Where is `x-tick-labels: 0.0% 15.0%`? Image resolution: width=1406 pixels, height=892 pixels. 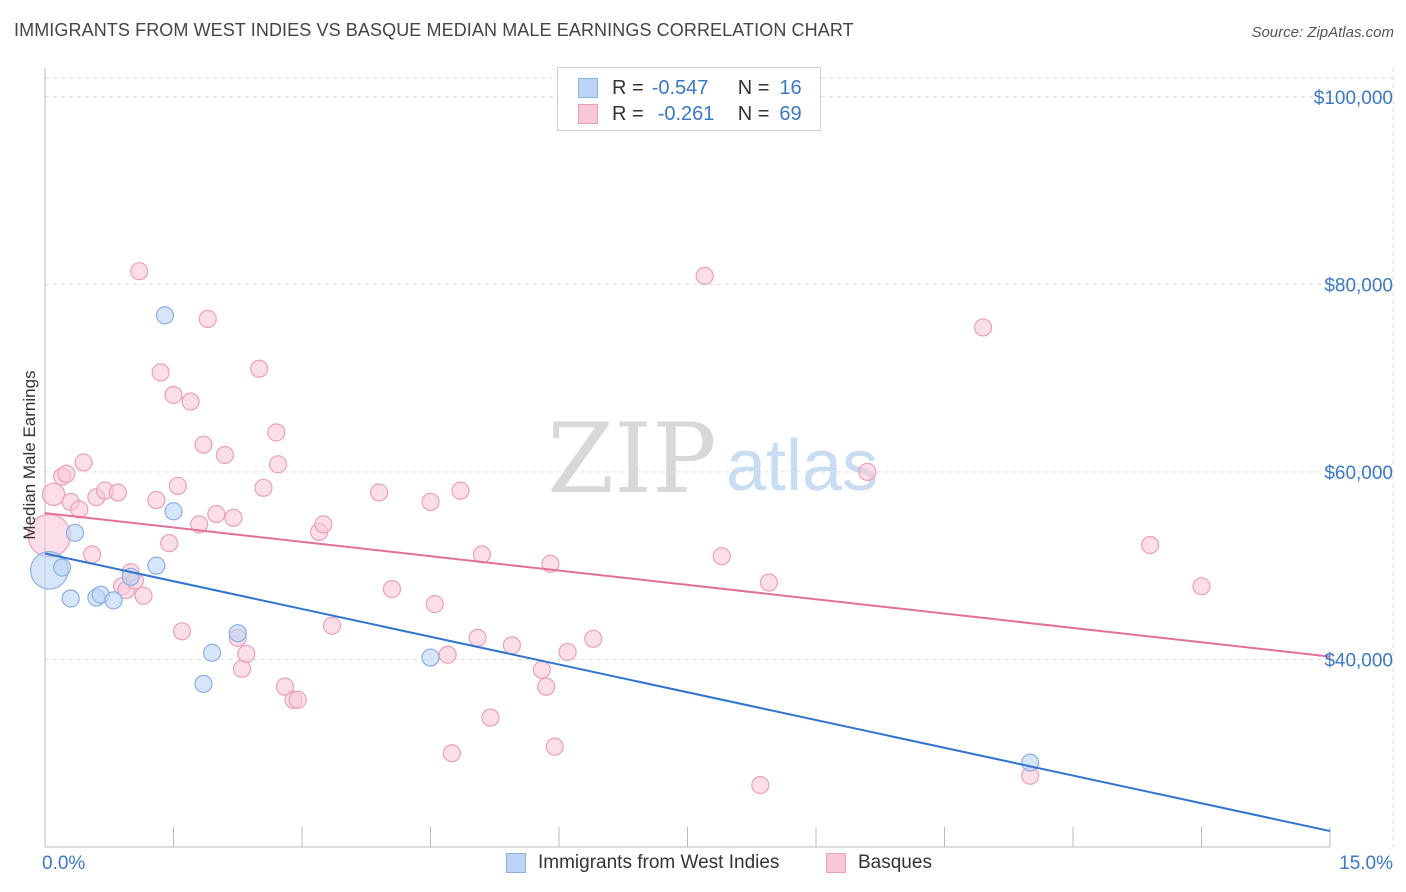 x-tick-labels: 0.0% 15.0% is located at coordinates (717, 863).